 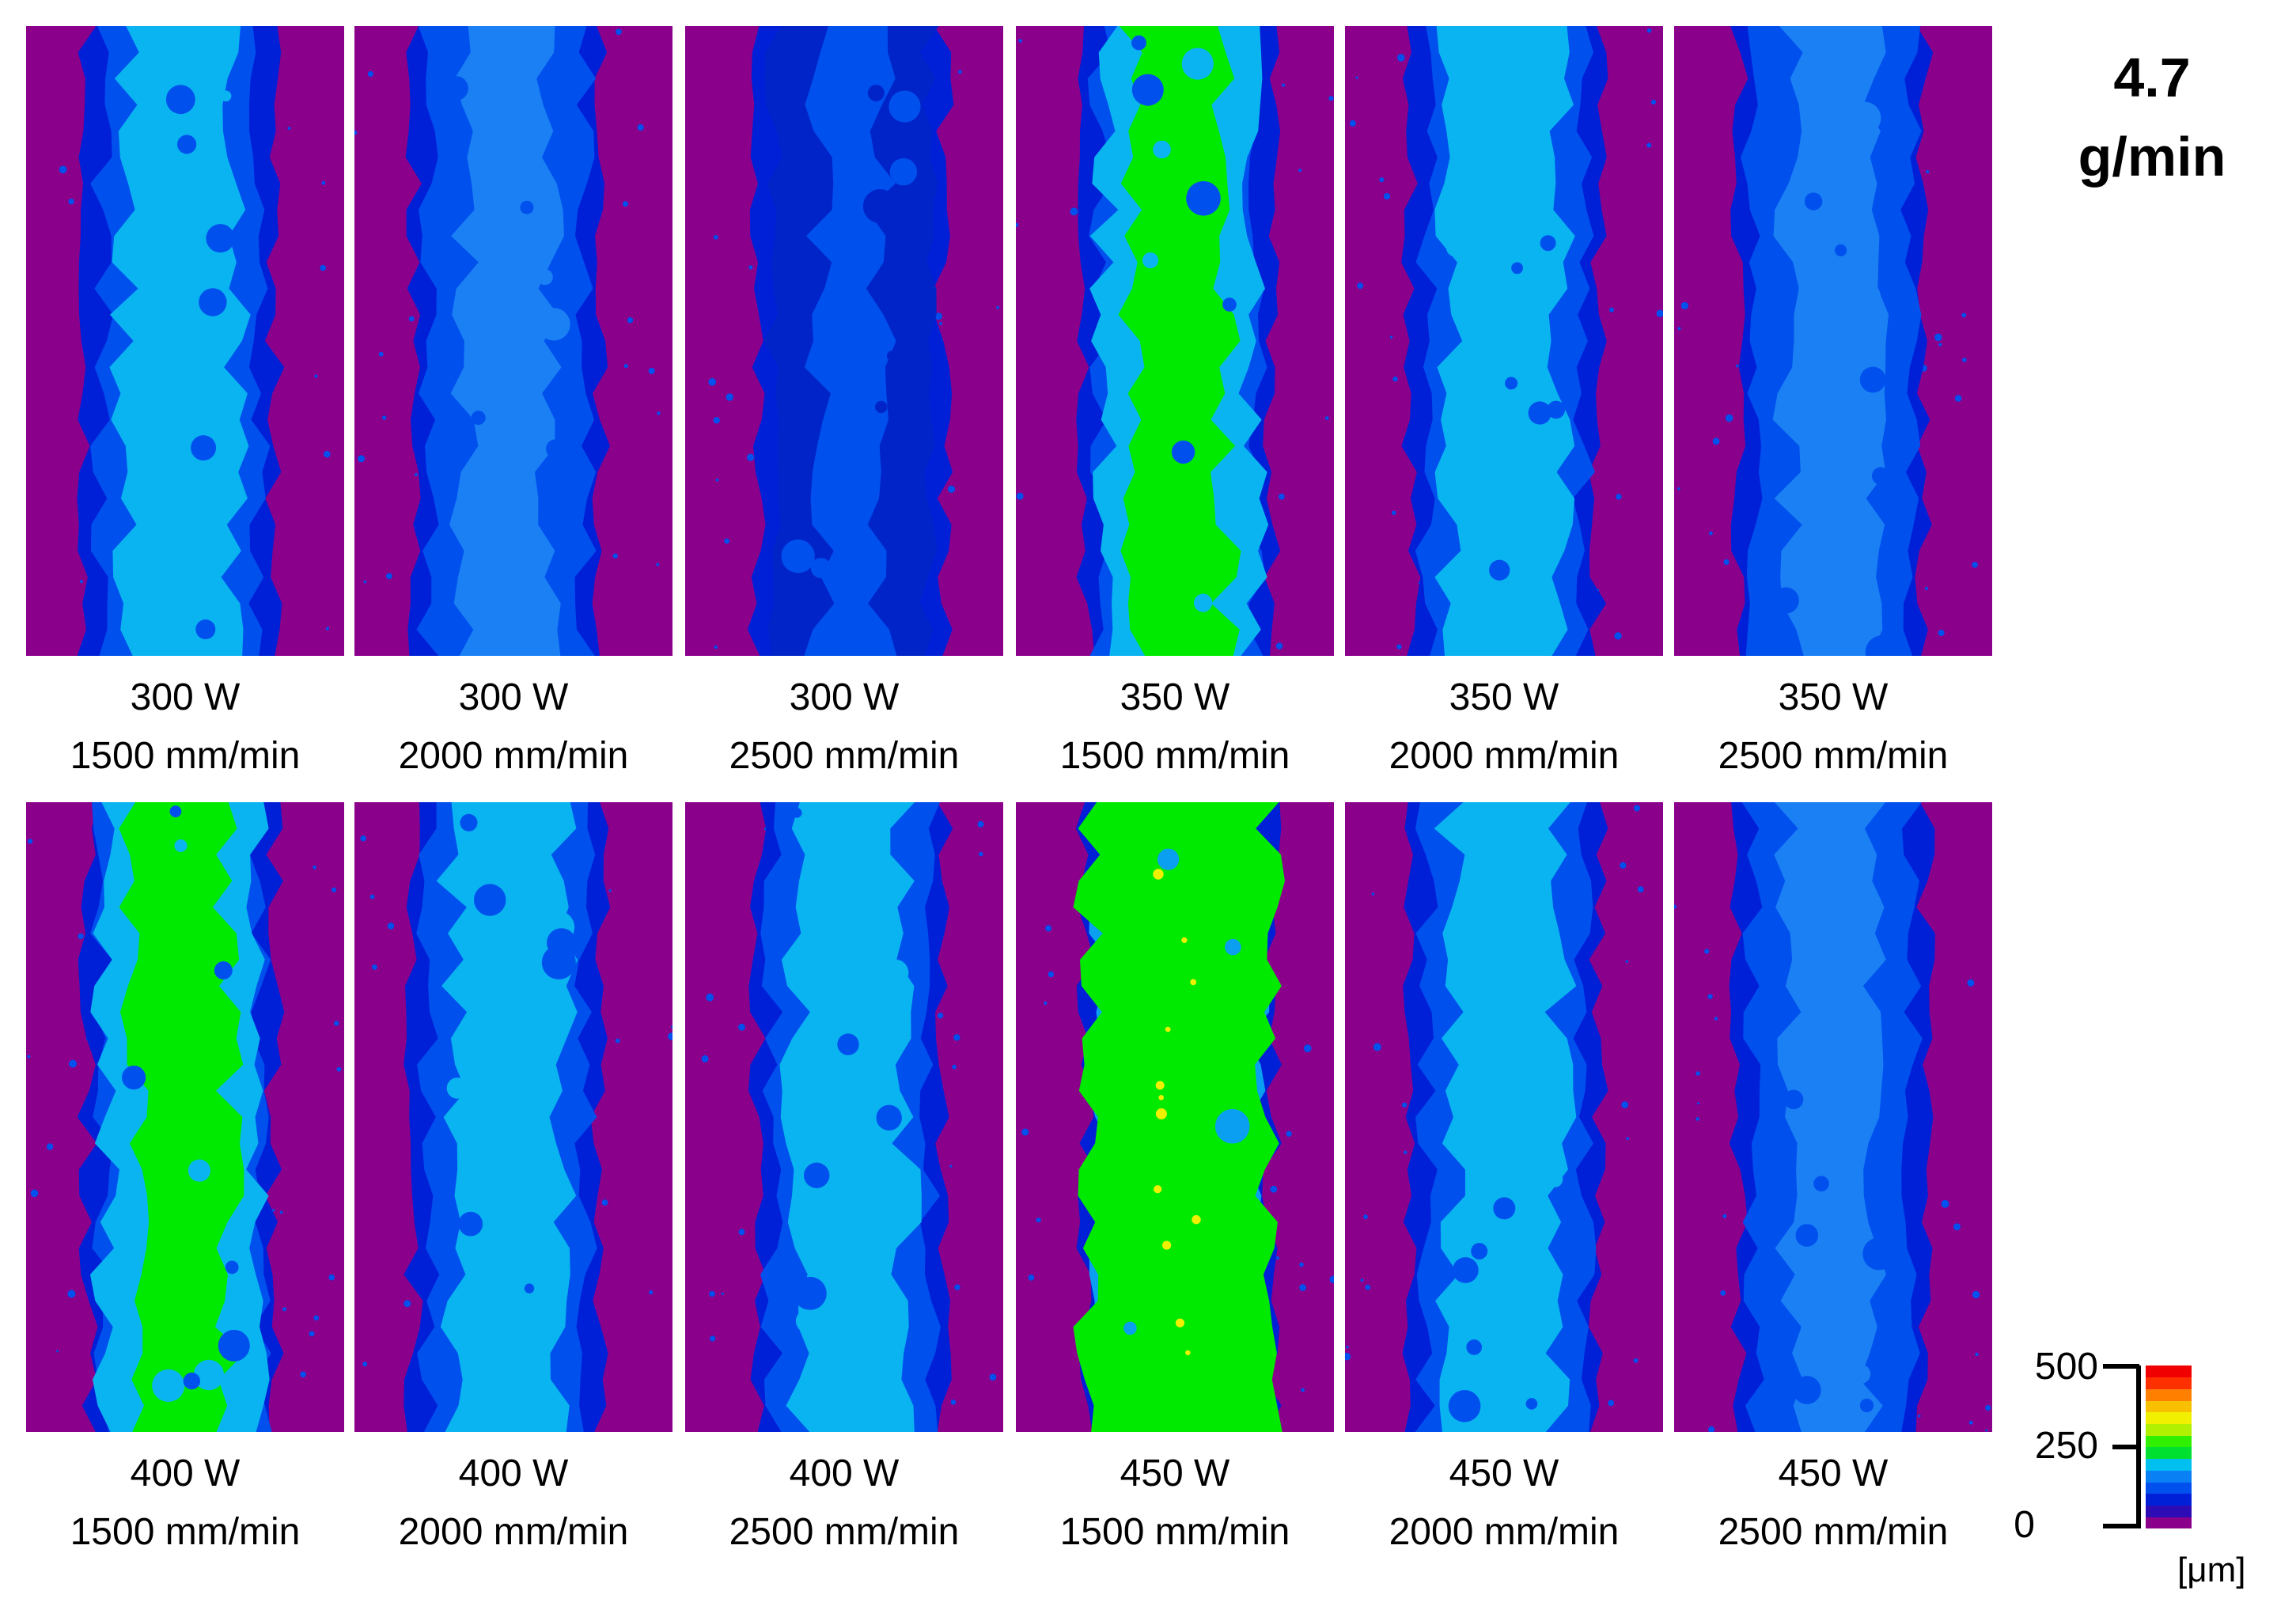 I want to click on colorbar-label-250: 250, so click(x=2066, y=1446).